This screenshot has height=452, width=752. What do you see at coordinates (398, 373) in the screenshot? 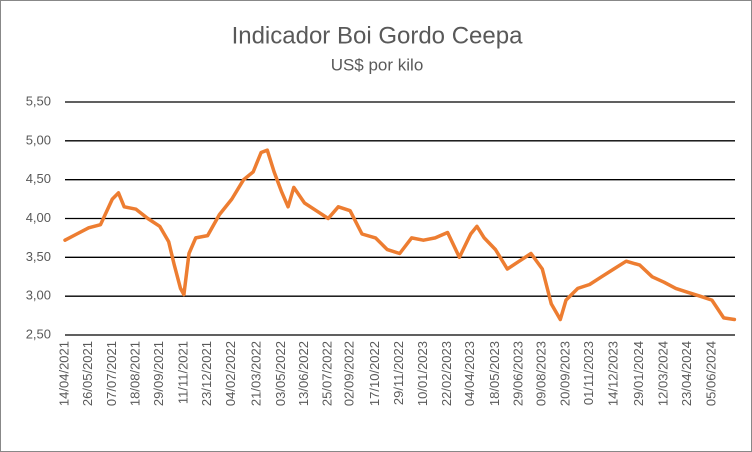
I see `x-tick-label: 29/11/2022` at bounding box center [398, 373].